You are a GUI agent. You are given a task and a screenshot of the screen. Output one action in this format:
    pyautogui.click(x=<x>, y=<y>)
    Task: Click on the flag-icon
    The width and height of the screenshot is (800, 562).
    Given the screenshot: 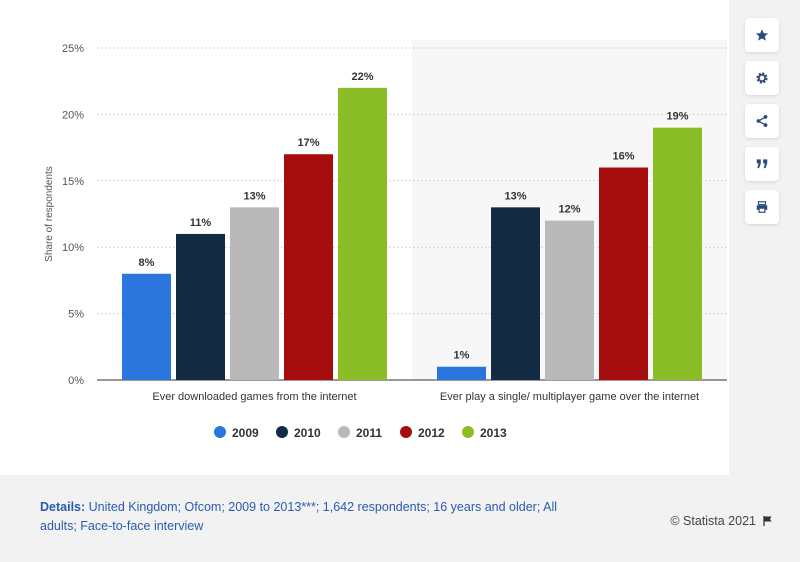 What is the action you would take?
    pyautogui.click(x=767, y=521)
    